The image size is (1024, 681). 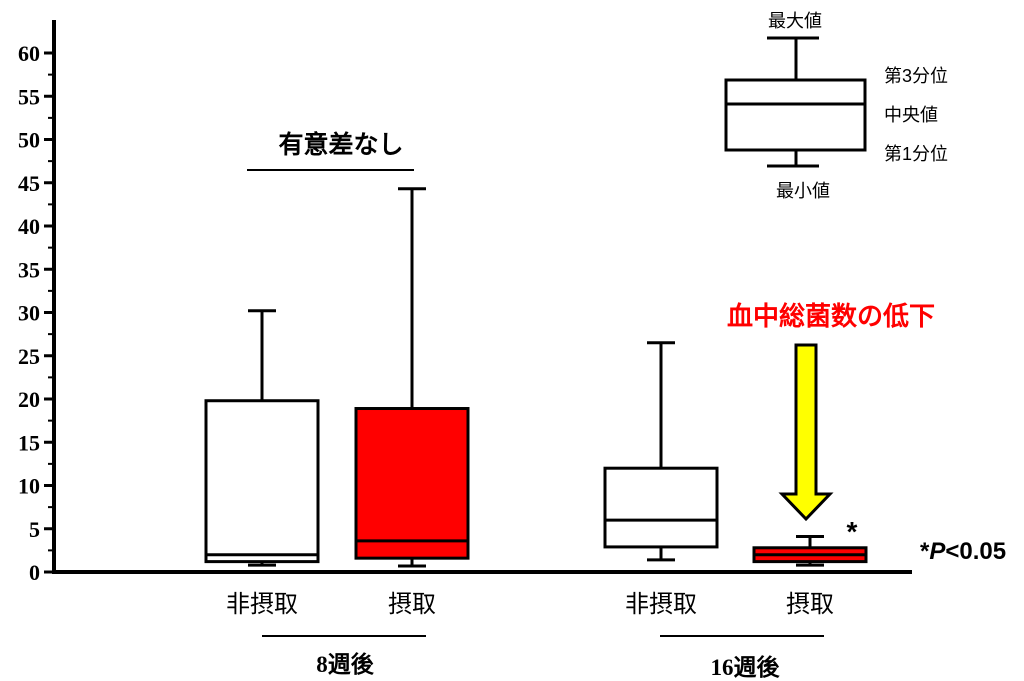 What do you see at coordinates (29, 226) in the screenshot?
I see `y-tick-label: 40` at bounding box center [29, 226].